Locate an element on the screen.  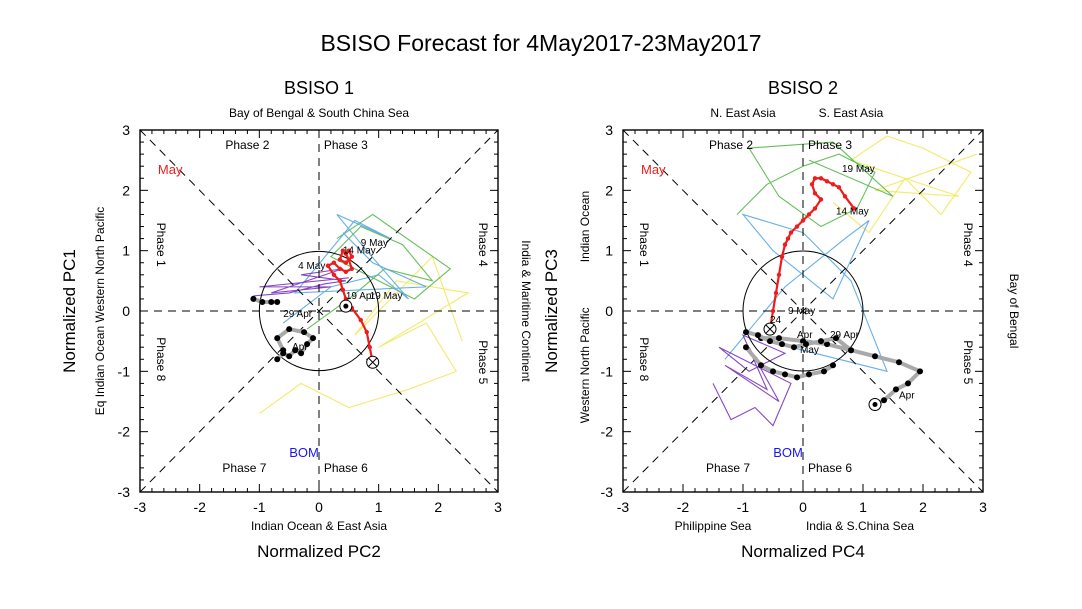
date-annotation: May is located at coordinates (809, 350).